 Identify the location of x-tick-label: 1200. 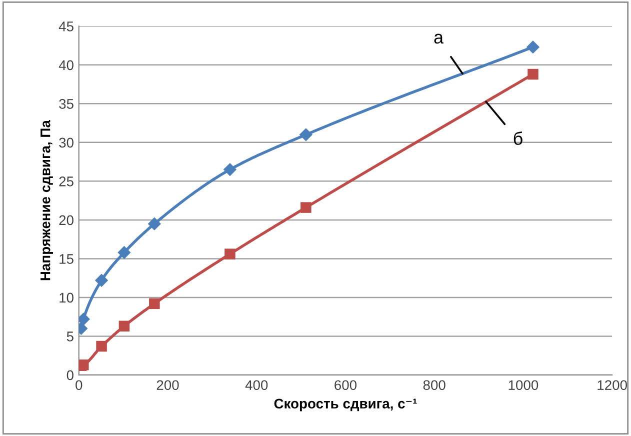
(612, 385).